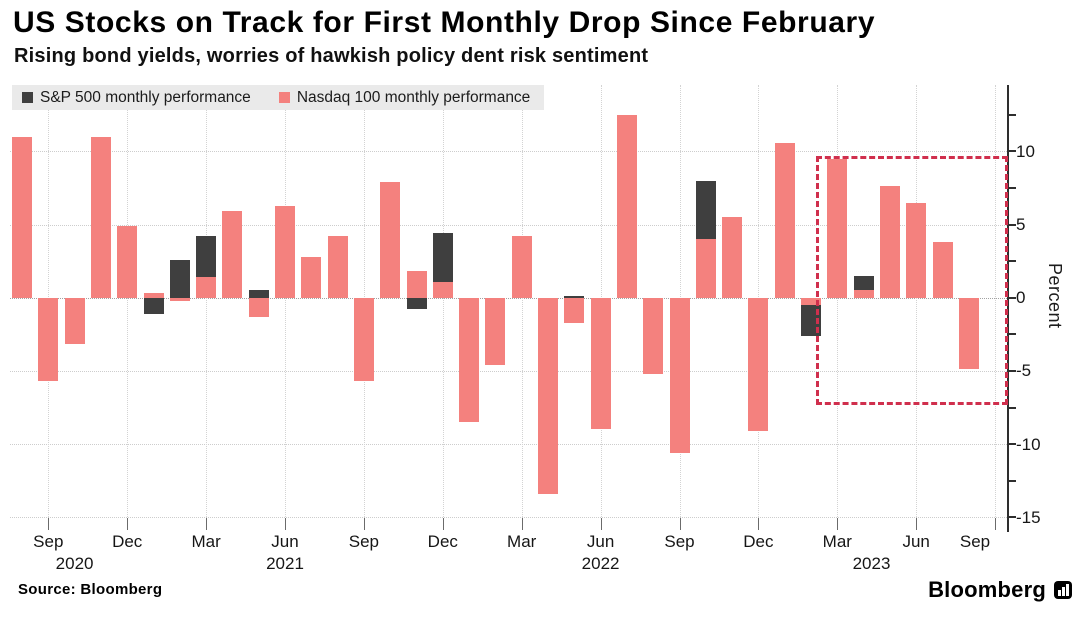 The width and height of the screenshot is (1085, 629). Describe the element at coordinates (285, 563) in the screenshot. I see `x-year-label: 2021` at that location.